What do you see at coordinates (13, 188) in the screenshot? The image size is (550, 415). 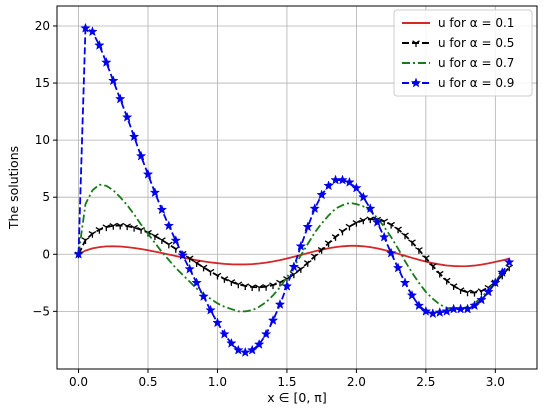 I see `y-axis-label: The solutions` at bounding box center [13, 188].